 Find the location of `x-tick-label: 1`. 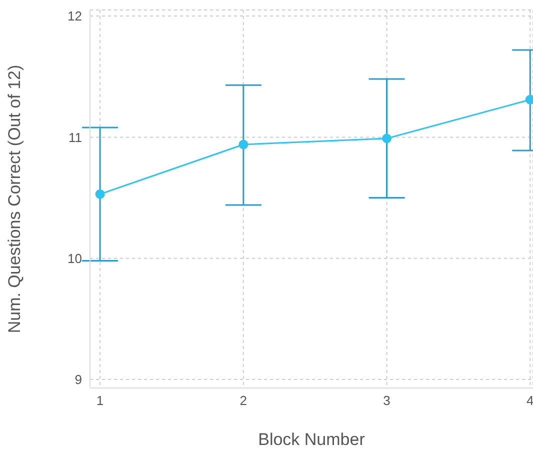

x-tick-label: 1 is located at coordinates (100, 400).